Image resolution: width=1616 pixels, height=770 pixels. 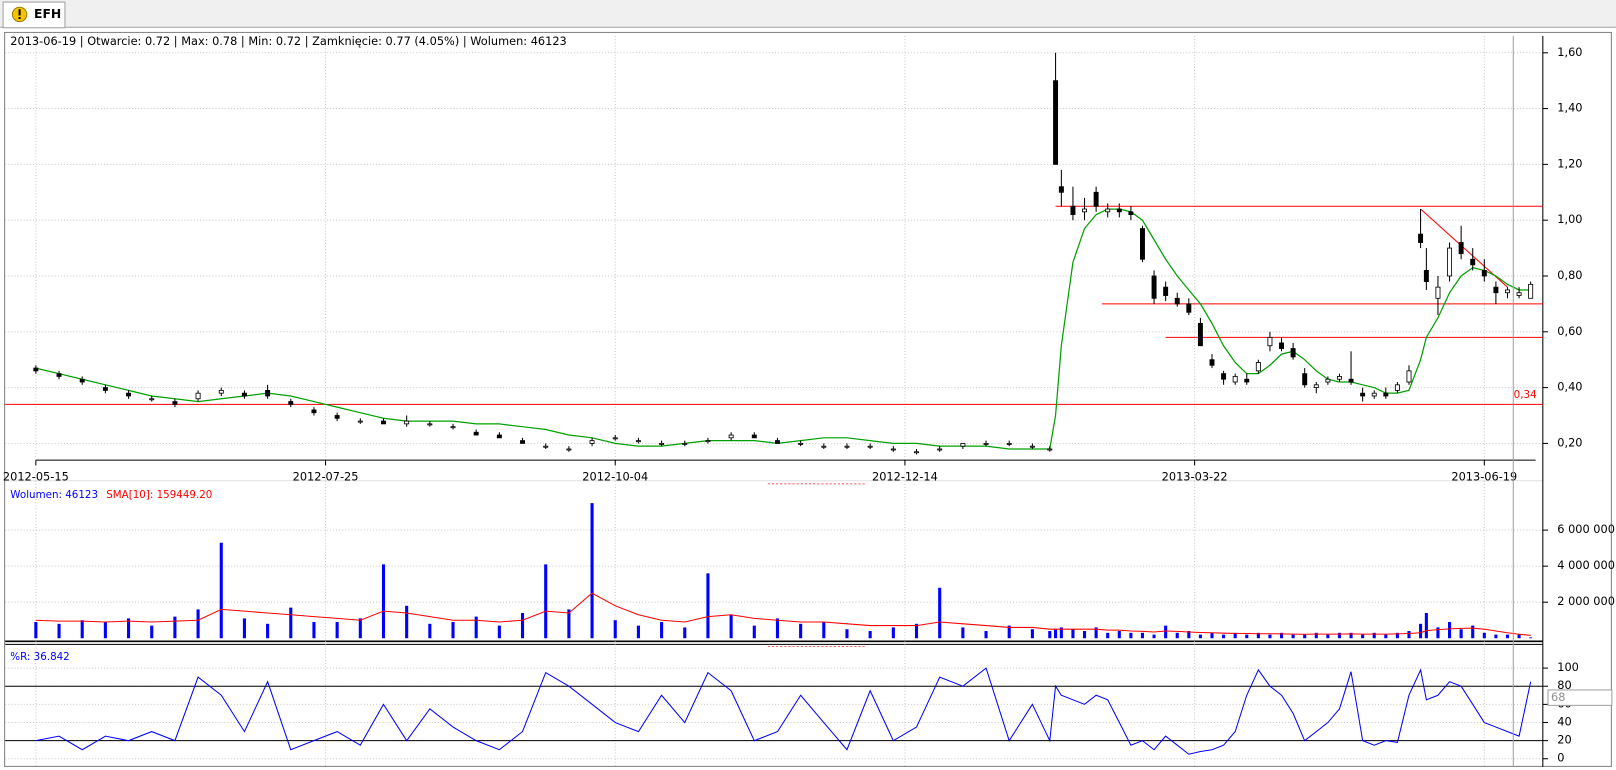 I want to click on y-tick-label: 80, so click(x=1564, y=685).